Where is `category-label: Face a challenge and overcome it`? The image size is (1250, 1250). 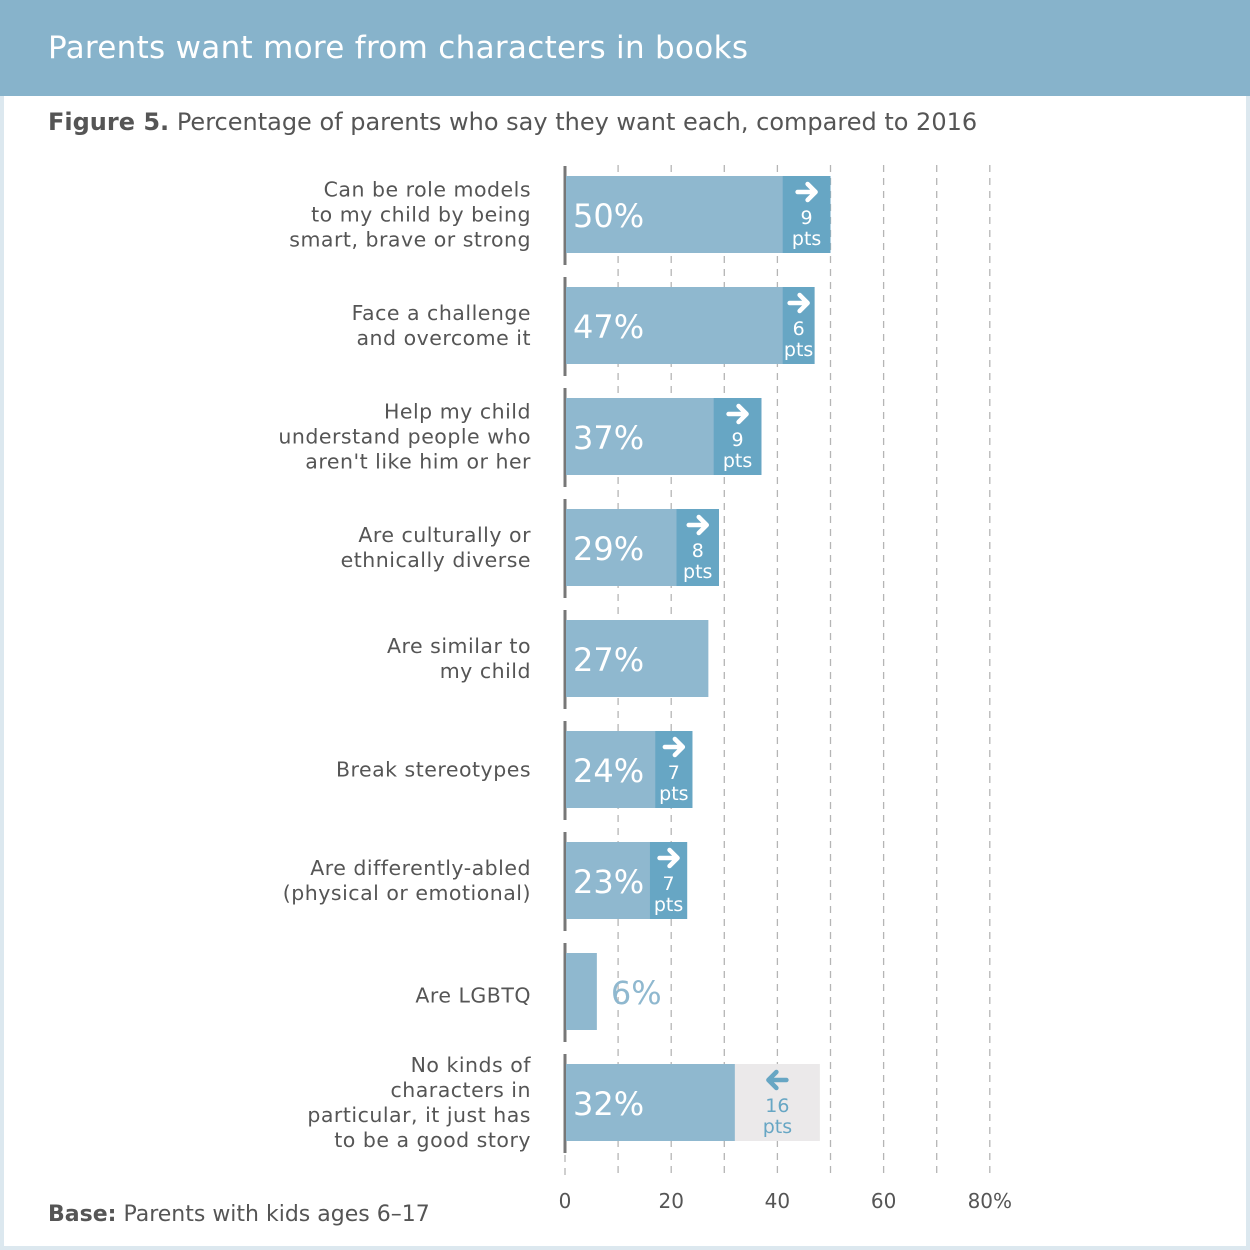 category-label: Face a challenge and overcome it is located at coordinates (441, 326).